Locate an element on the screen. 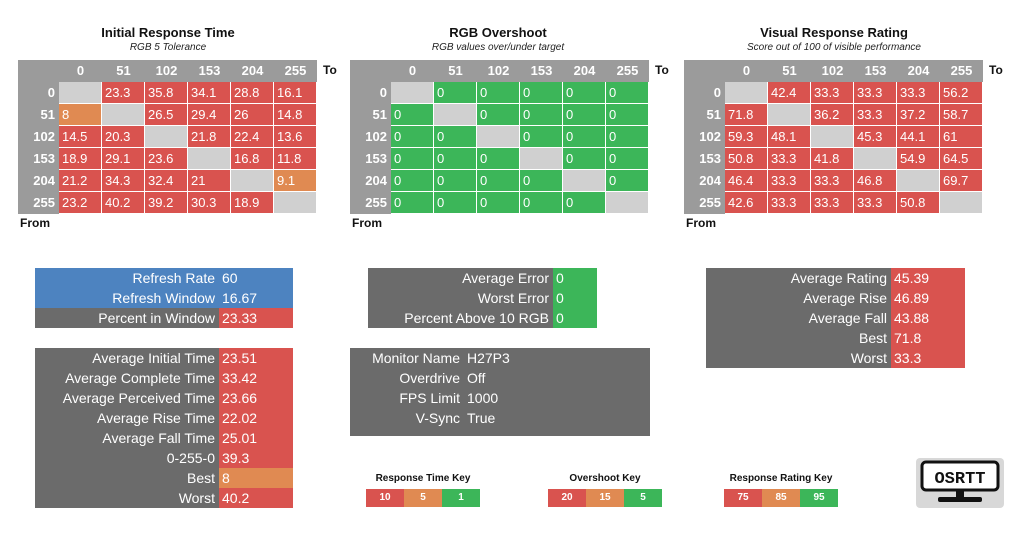  stat-value: 60 is located at coordinates (256, 278).